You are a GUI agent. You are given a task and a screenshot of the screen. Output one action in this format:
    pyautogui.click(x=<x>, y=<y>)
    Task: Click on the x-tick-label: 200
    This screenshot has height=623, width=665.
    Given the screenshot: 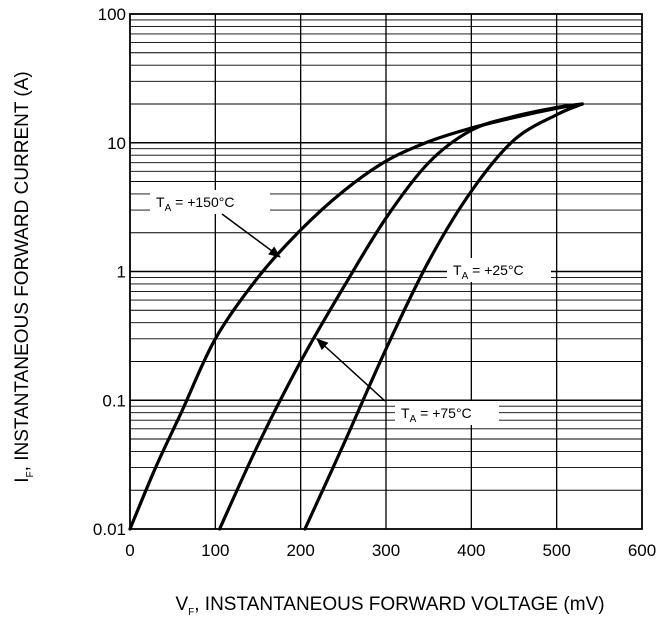 What is the action you would take?
    pyautogui.click(x=300, y=550)
    